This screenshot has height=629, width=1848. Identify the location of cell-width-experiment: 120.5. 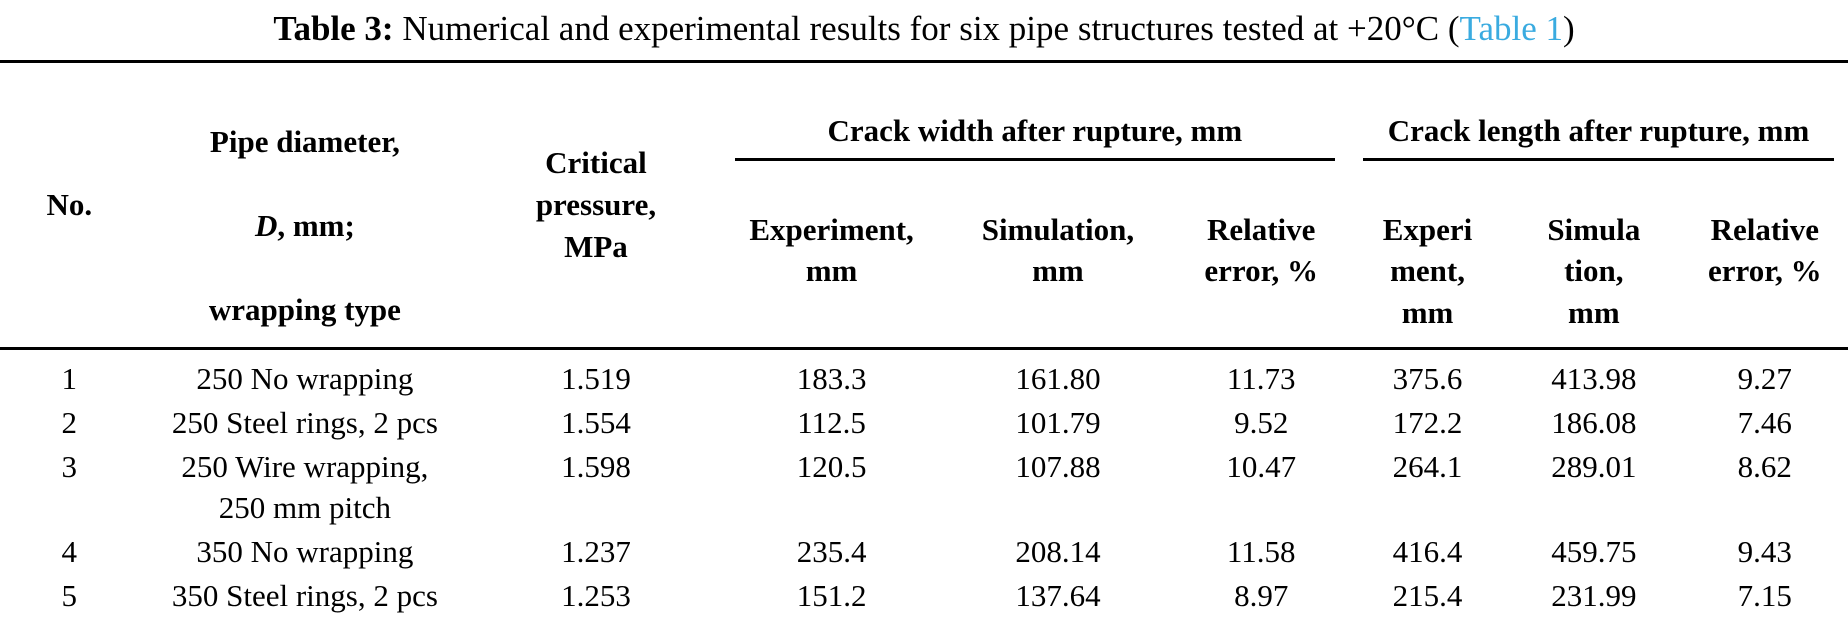
(831, 467).